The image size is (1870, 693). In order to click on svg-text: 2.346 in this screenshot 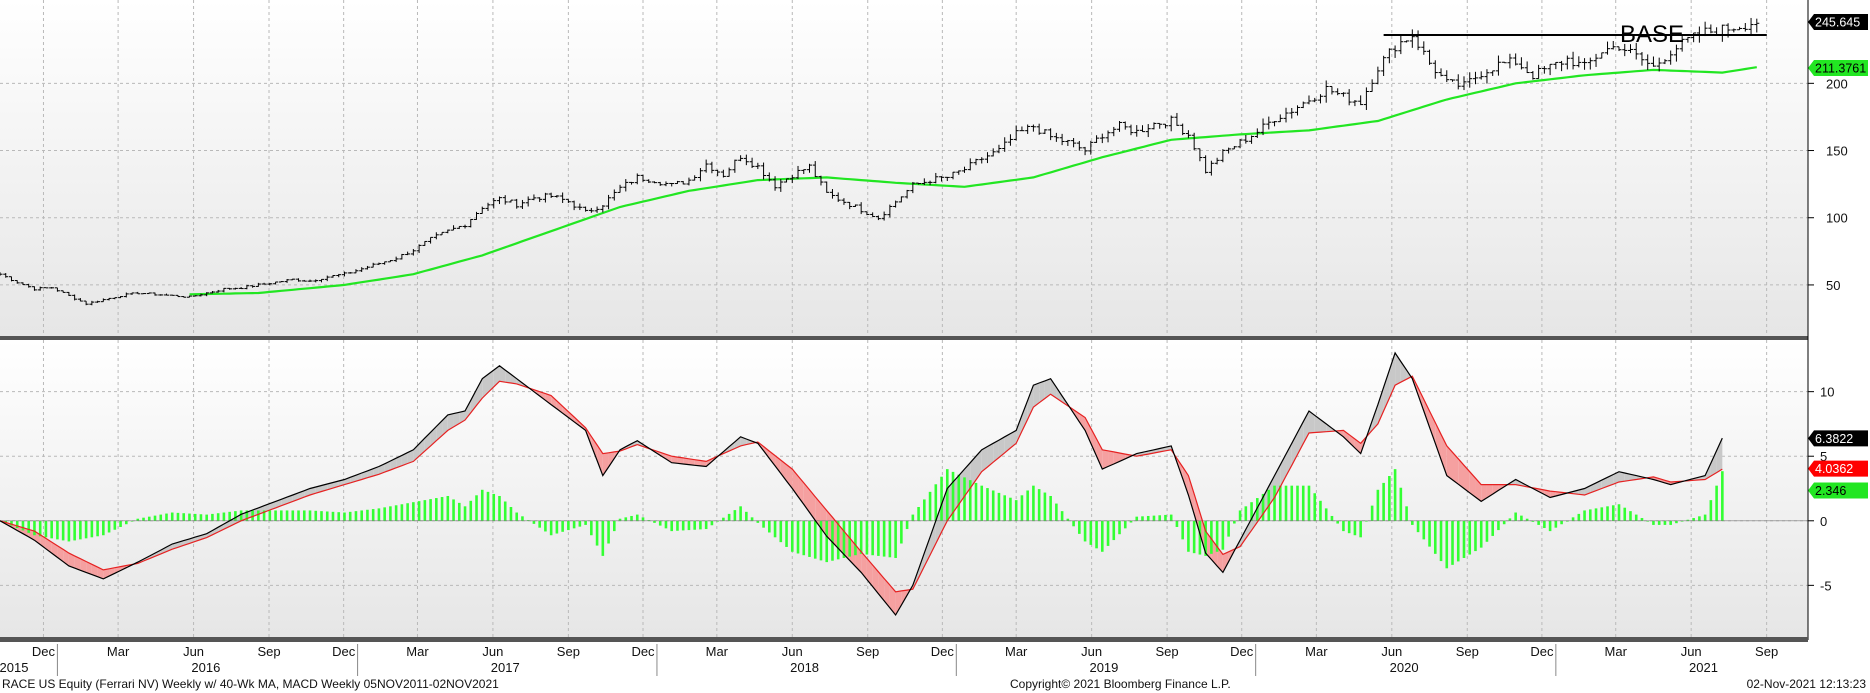, I will do `click(1830, 491)`.